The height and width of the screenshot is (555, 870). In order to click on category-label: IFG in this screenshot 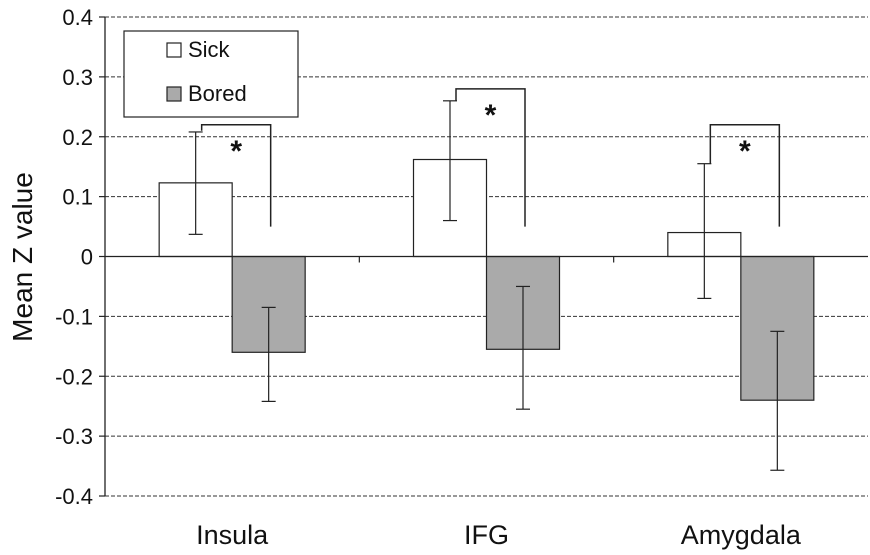, I will do `click(486, 535)`.